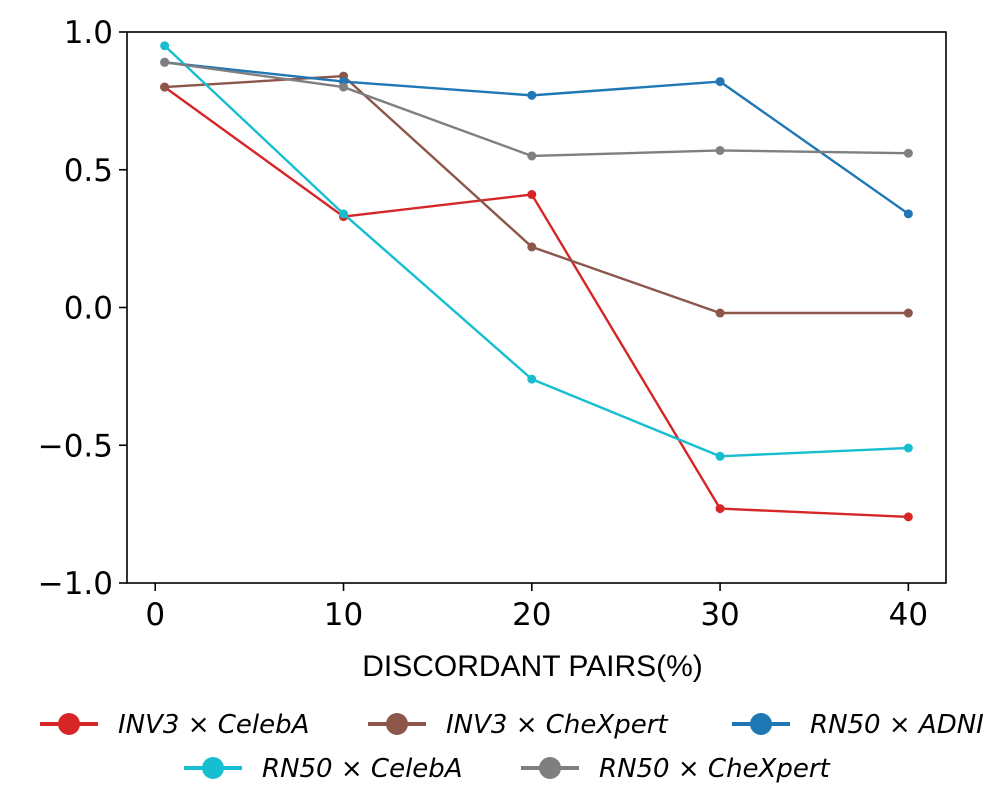 The image size is (996, 786). I want to click on x-tick-label: 10, so click(343, 615).